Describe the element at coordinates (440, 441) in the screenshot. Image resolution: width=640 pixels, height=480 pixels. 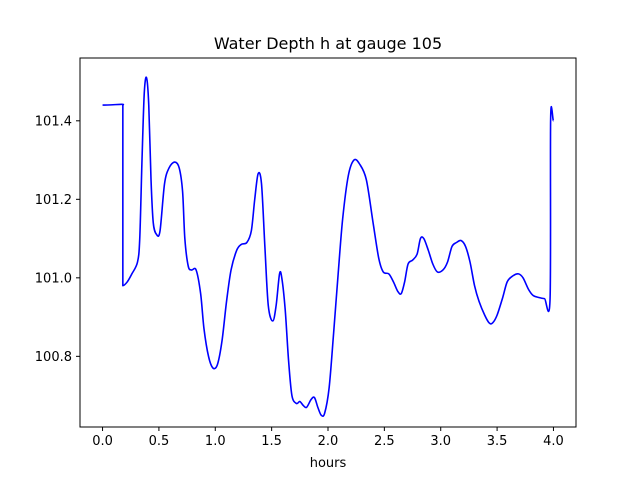
I see `x-tick-label: 3.0` at that location.